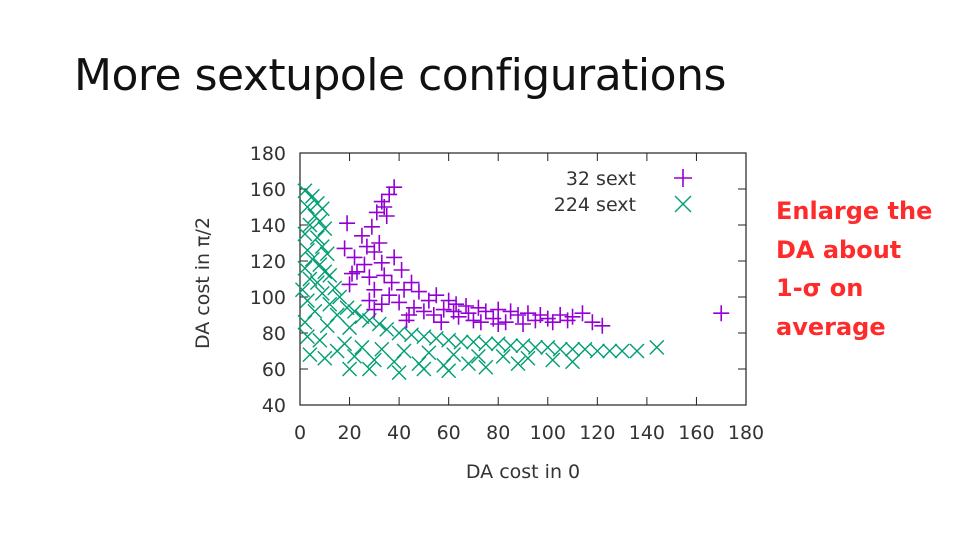 This screenshot has height=540, width=960. What do you see at coordinates (274, 370) in the screenshot?
I see `y-tick-label: 60` at bounding box center [274, 370].